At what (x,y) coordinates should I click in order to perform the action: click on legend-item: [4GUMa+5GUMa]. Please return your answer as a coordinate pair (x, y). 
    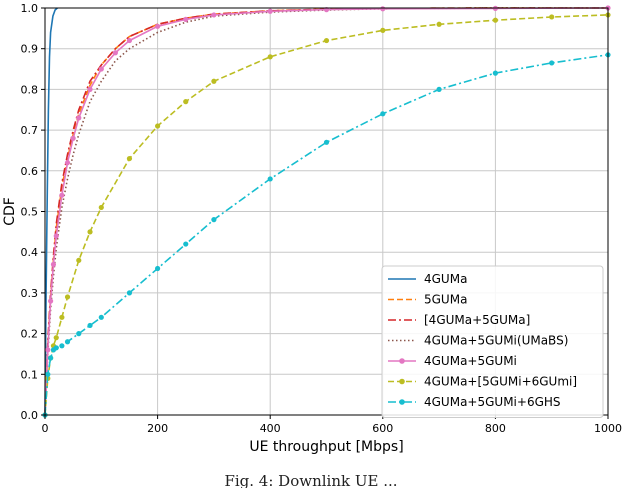
    Looking at the image, I should click on (459, 320).